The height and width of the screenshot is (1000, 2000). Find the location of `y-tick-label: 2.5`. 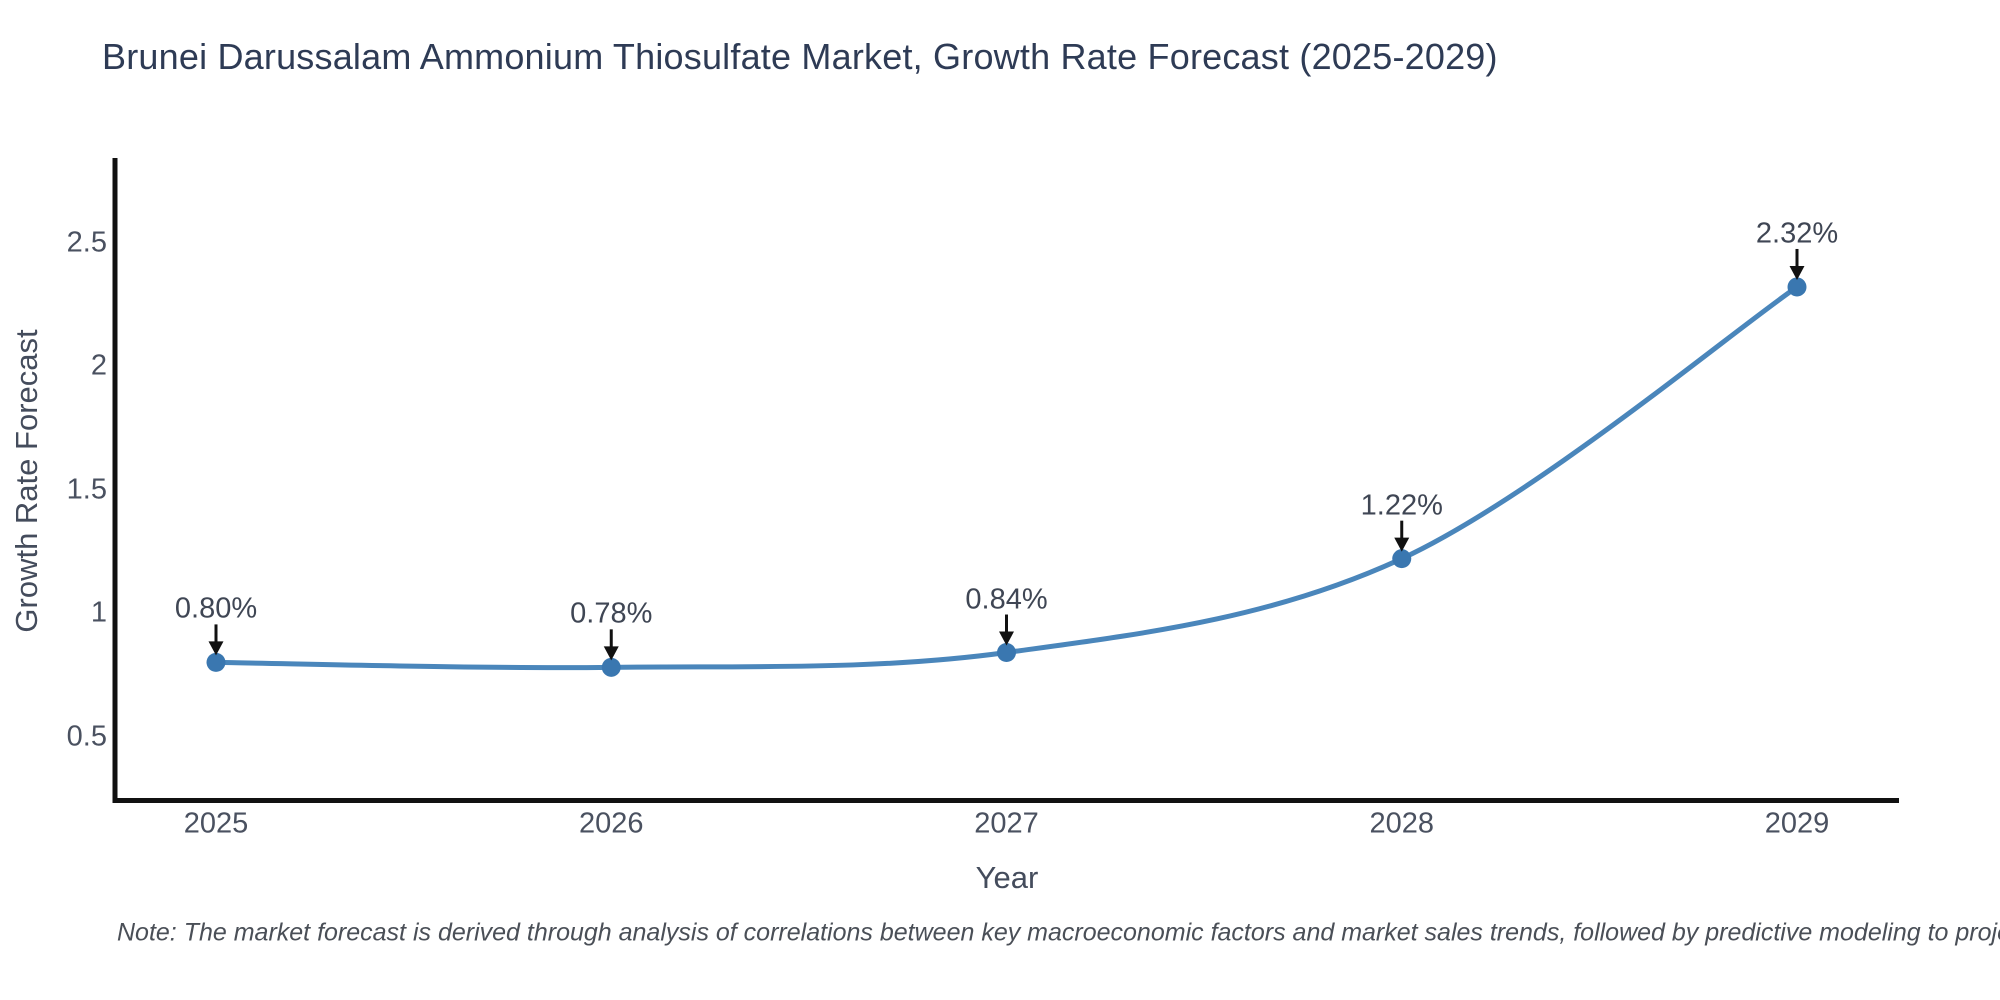

y-tick-label: 2.5 is located at coordinates (86, 242).